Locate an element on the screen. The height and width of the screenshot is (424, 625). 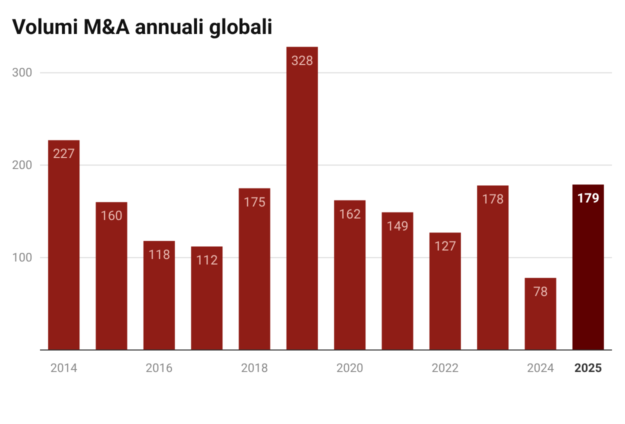
data-label: 118 is located at coordinates (159, 255).